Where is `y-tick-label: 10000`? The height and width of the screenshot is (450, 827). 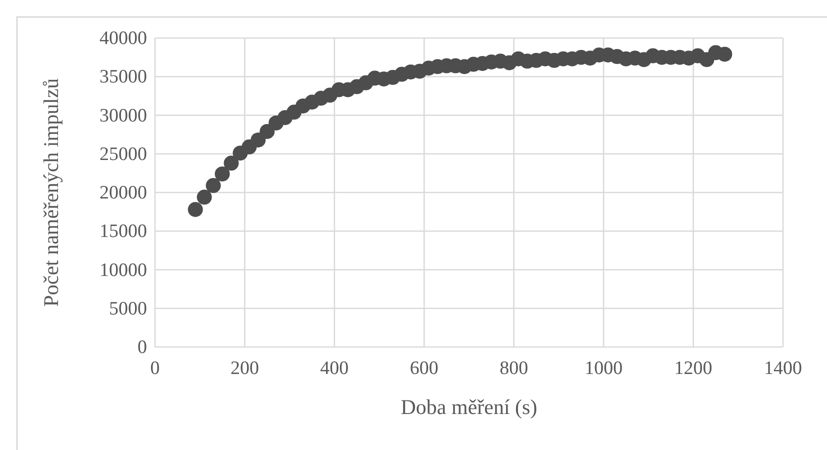
y-tick-label: 10000 is located at coordinates (123, 270).